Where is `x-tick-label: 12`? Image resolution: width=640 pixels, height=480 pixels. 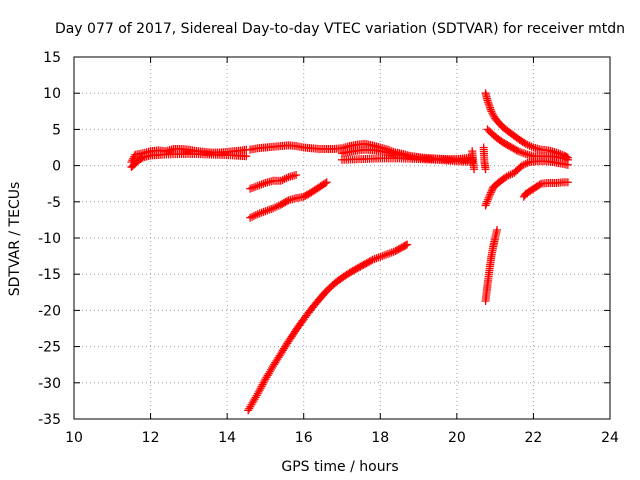 x-tick-label: 12 is located at coordinates (151, 438).